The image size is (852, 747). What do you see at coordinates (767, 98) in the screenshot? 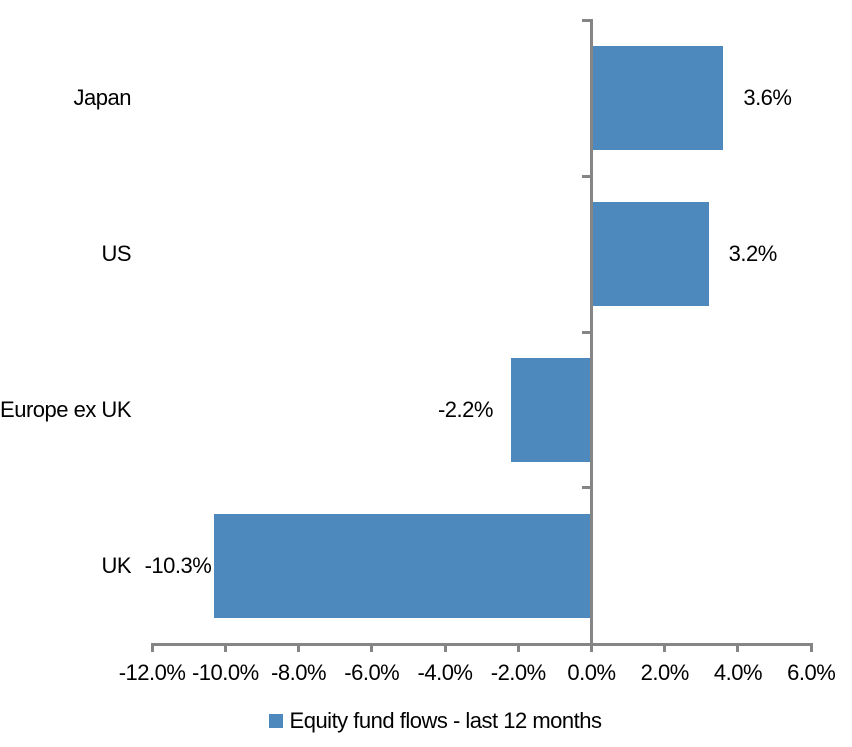
I see `data-label-japan: 3.6%` at bounding box center [767, 98].